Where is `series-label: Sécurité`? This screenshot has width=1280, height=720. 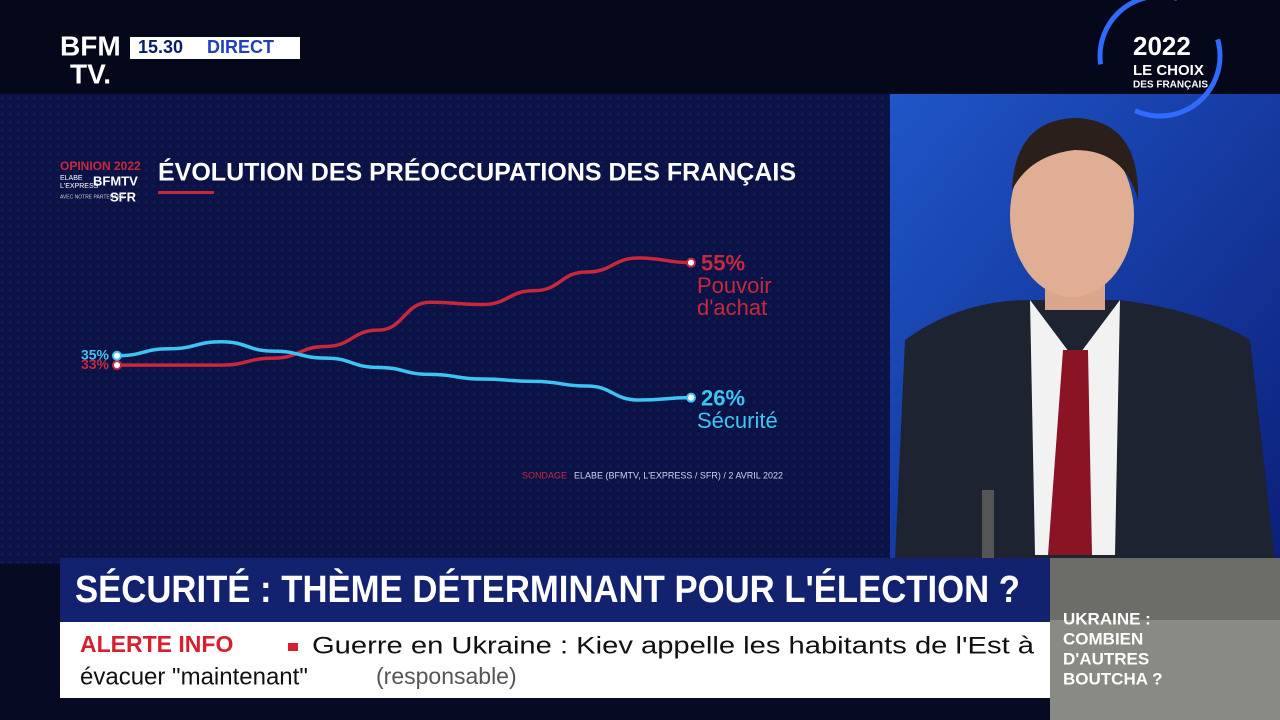
series-label: Sécurité is located at coordinates (737, 421).